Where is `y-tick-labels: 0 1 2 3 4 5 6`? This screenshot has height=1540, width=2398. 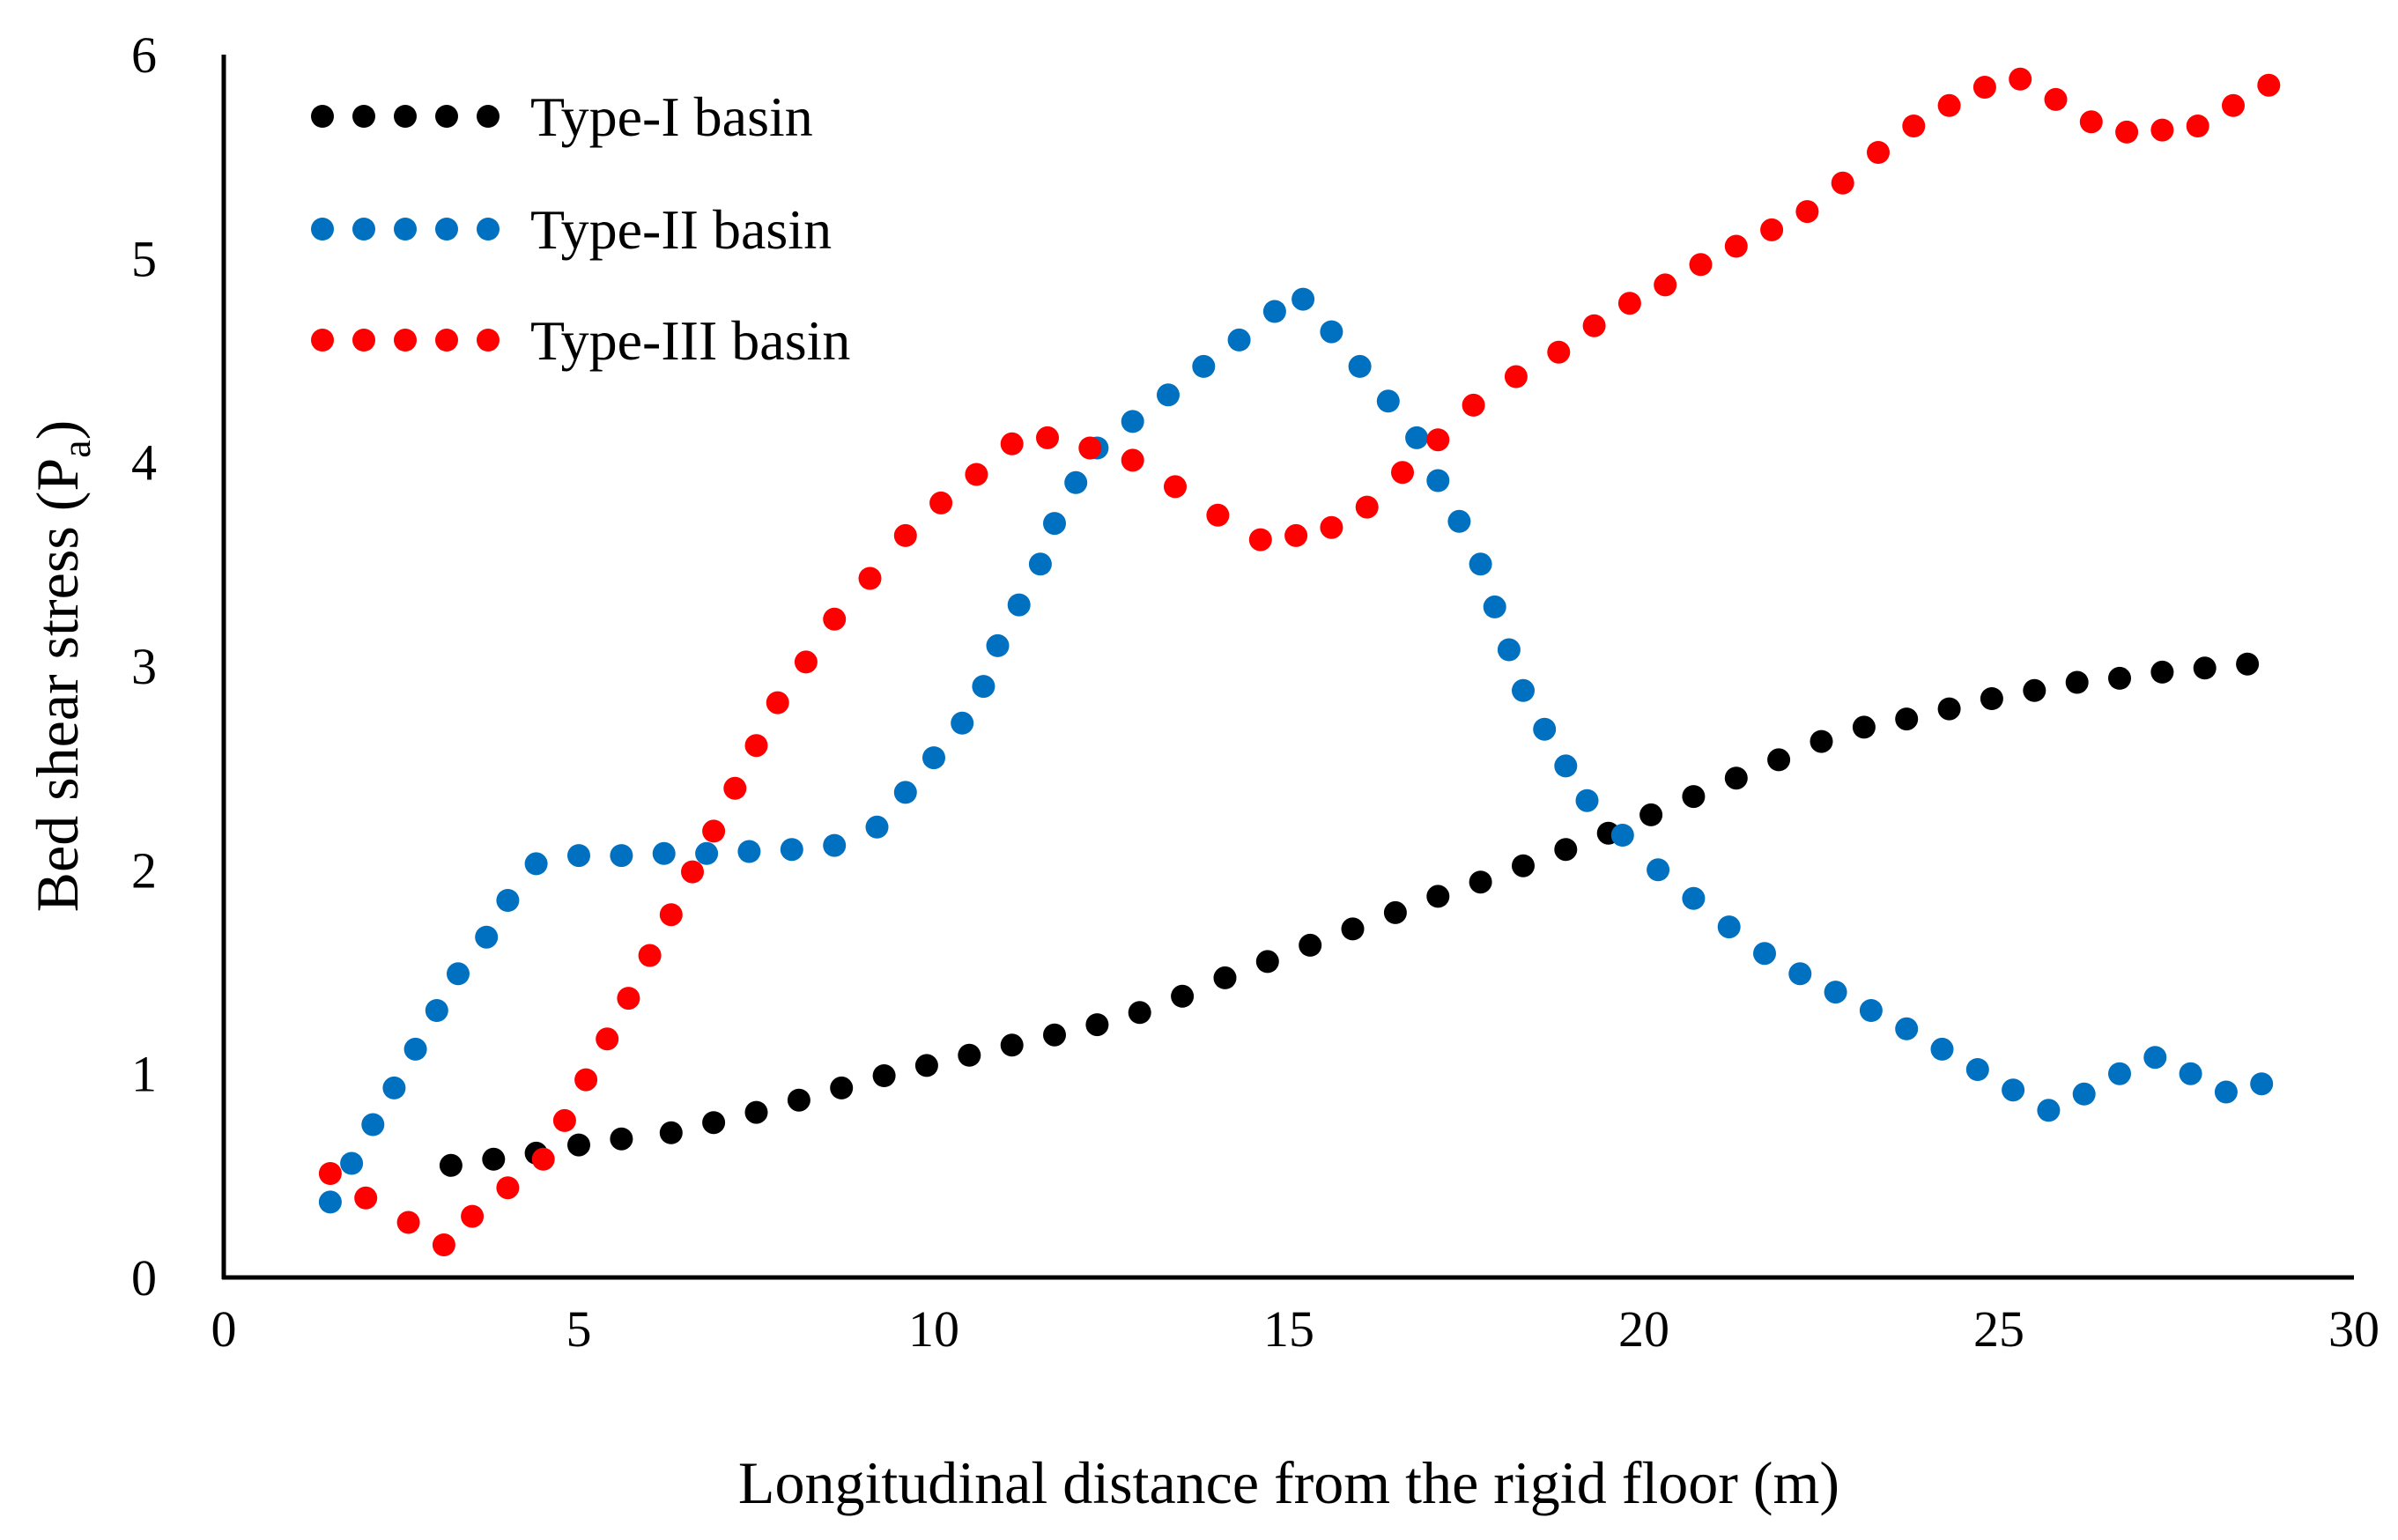 y-tick-labels: 0 1 2 3 4 5 6 is located at coordinates (144, 666).